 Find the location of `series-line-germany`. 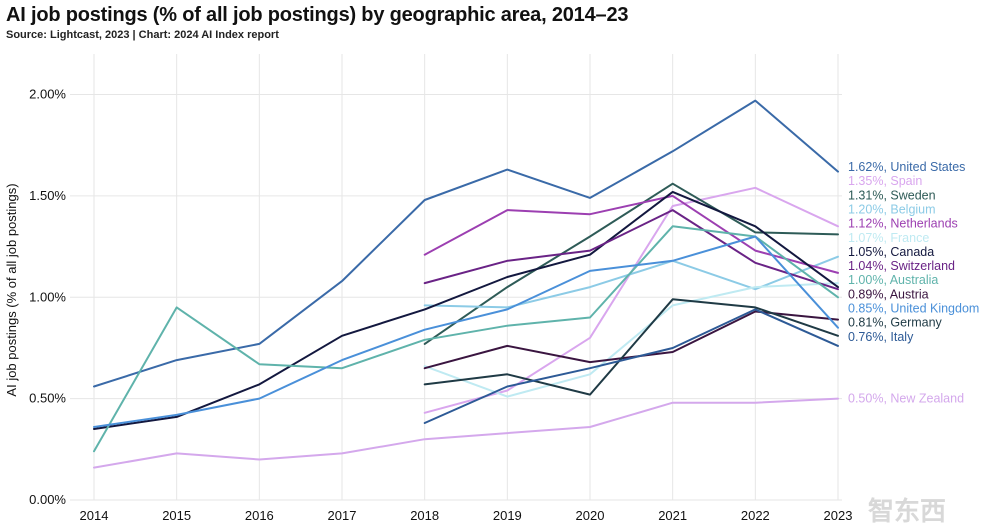

series-line-germany is located at coordinates (631, 347).